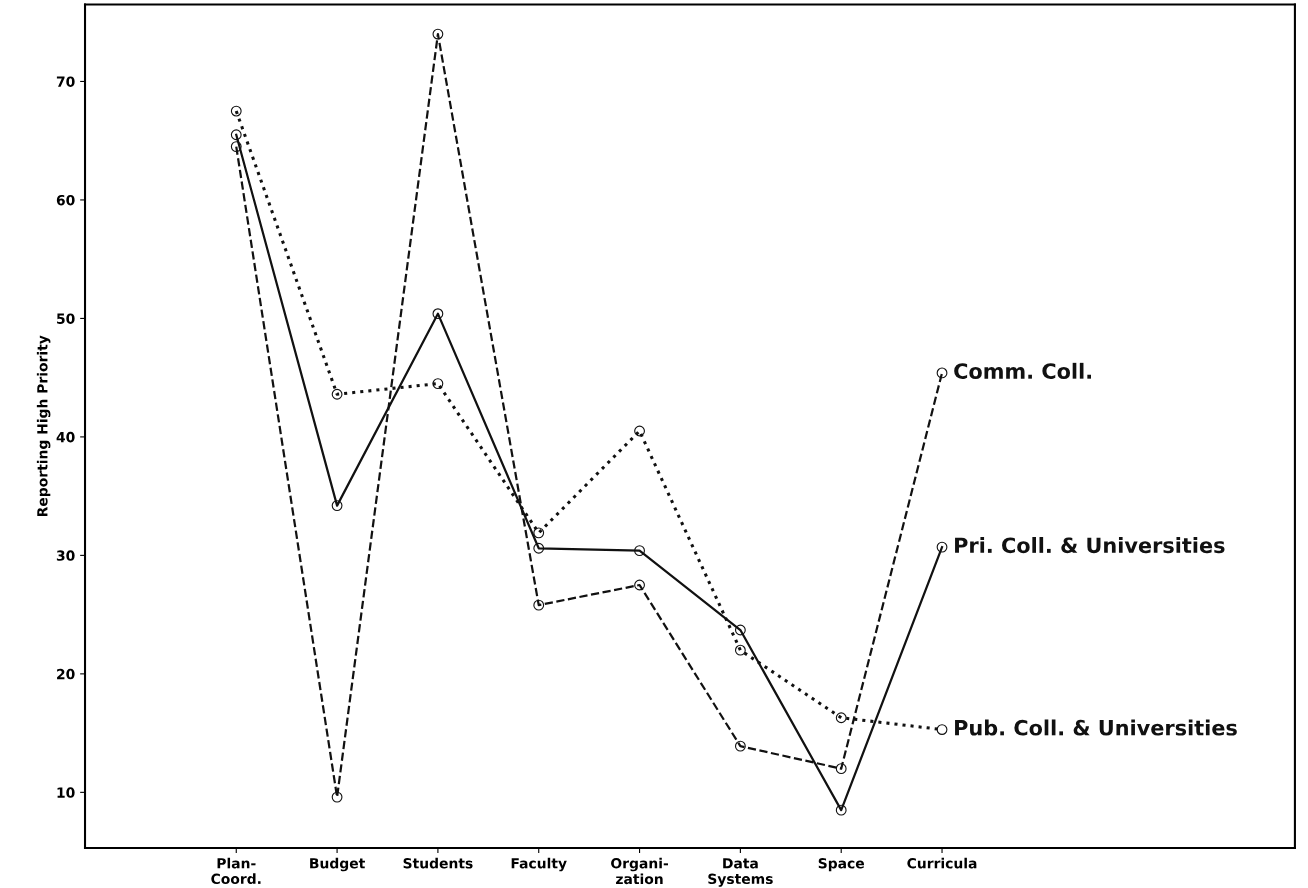 This screenshot has width=1308, height=888. What do you see at coordinates (236, 871) in the screenshot?
I see `x-tick-label: Plan- Coord.` at bounding box center [236, 871].